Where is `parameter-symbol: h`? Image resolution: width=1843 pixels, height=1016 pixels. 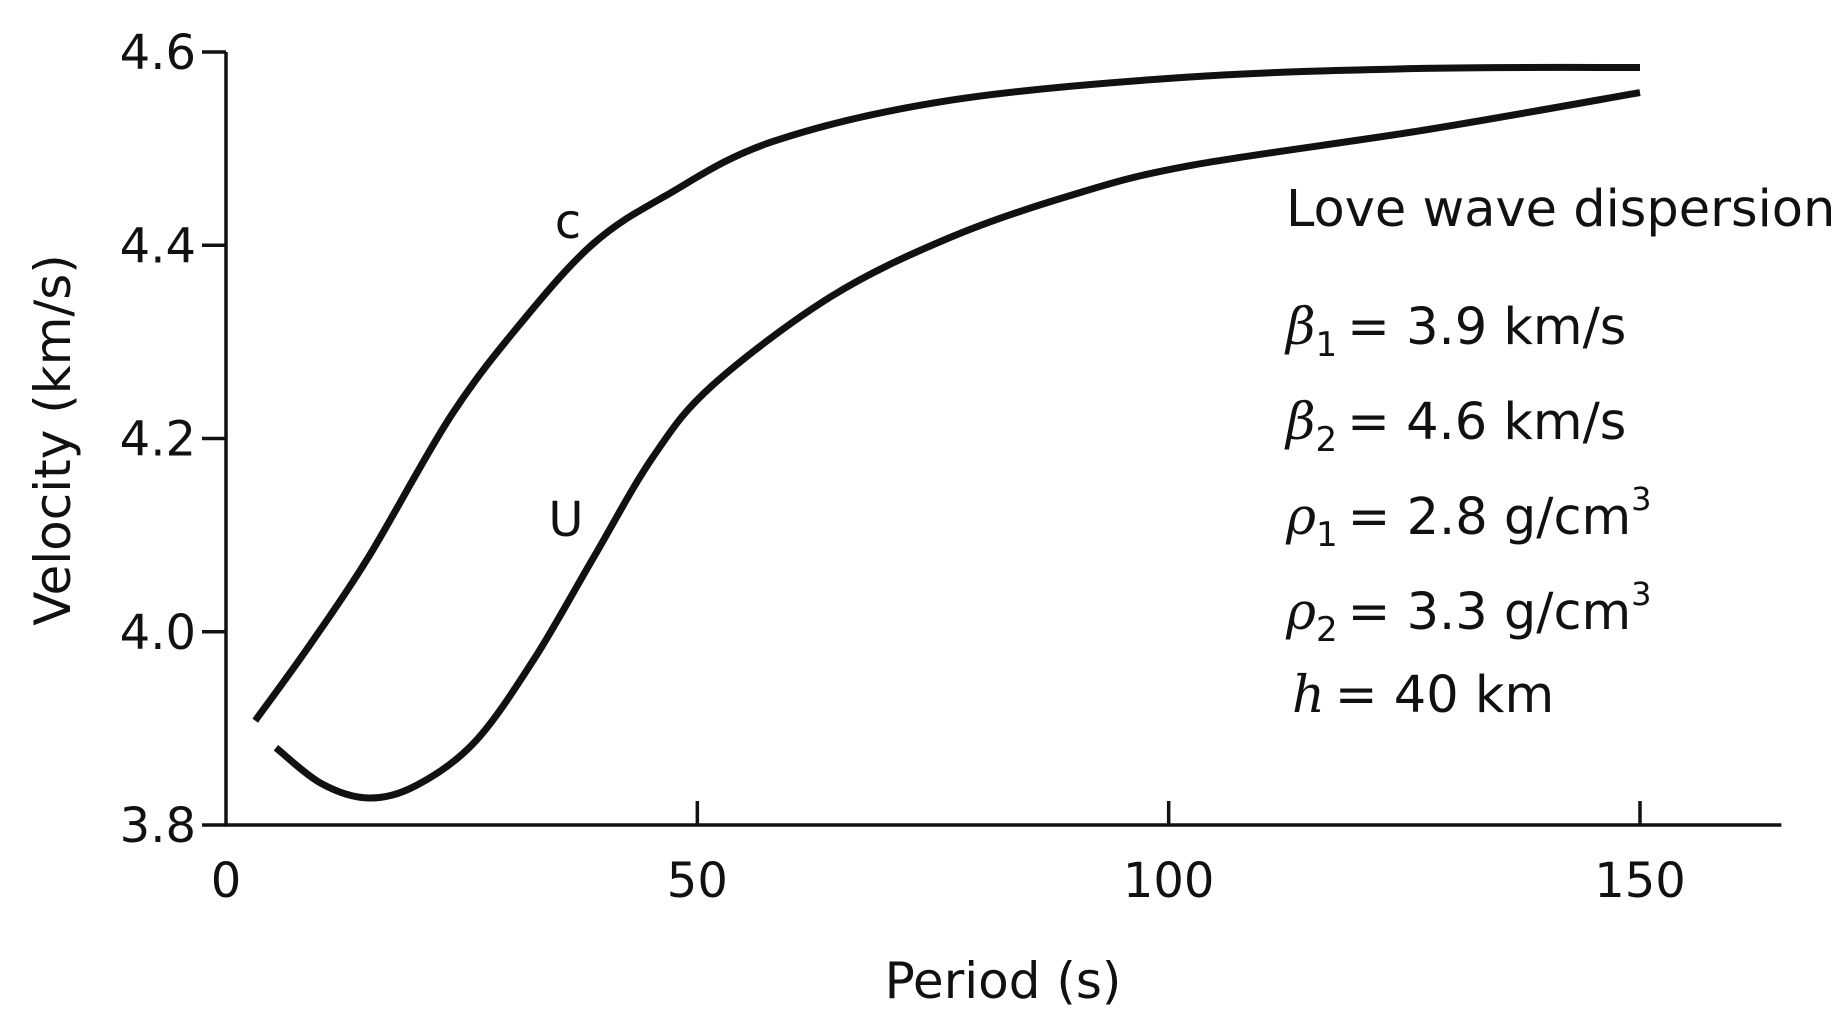 parameter-symbol: h is located at coordinates (1308, 695).